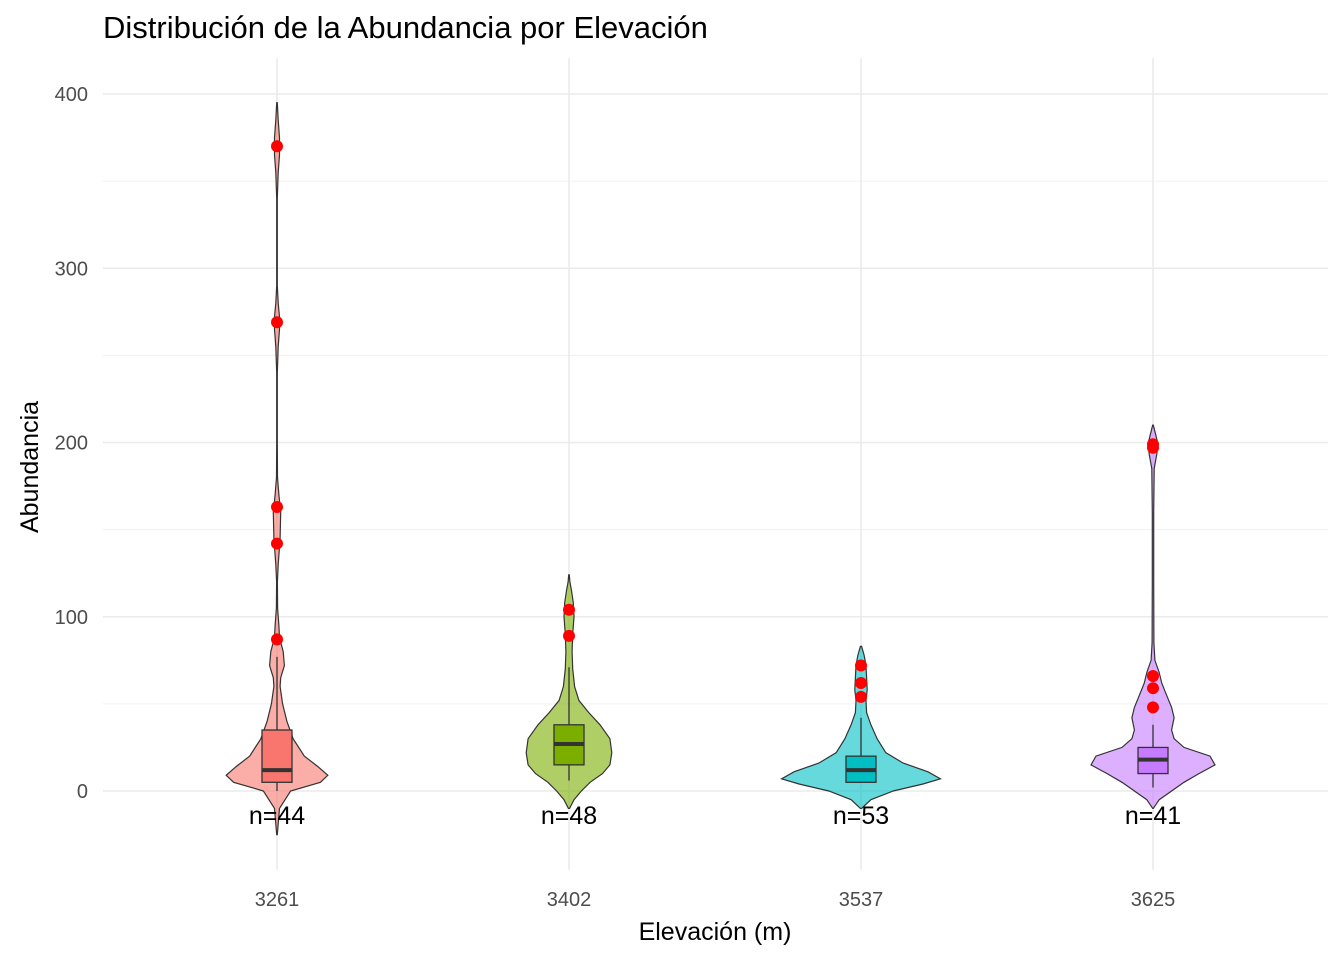  I want to click on n-label-3261: n=44, so click(277, 816).